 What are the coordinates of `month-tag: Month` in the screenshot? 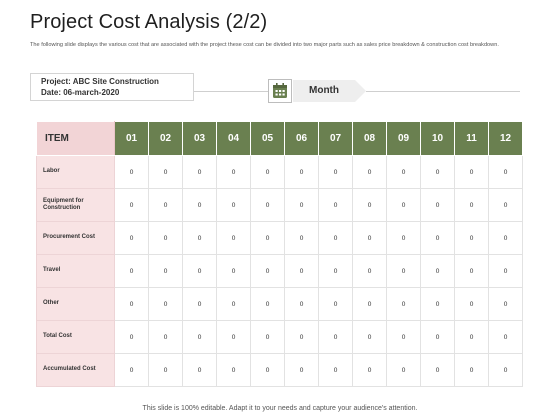 It's located at (330, 91).